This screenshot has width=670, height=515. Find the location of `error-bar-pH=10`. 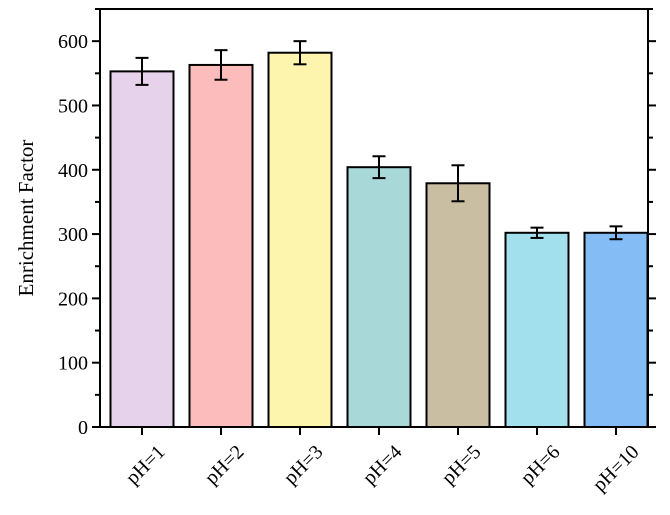

error-bar-pH=10 is located at coordinates (616, 233).